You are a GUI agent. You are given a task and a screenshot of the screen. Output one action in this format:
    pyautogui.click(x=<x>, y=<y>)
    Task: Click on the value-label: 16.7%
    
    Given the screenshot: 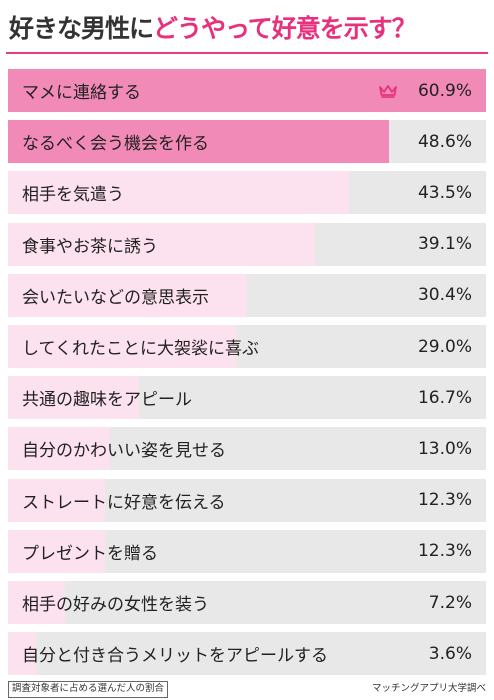 What is the action you would take?
    pyautogui.click(x=444, y=397)
    